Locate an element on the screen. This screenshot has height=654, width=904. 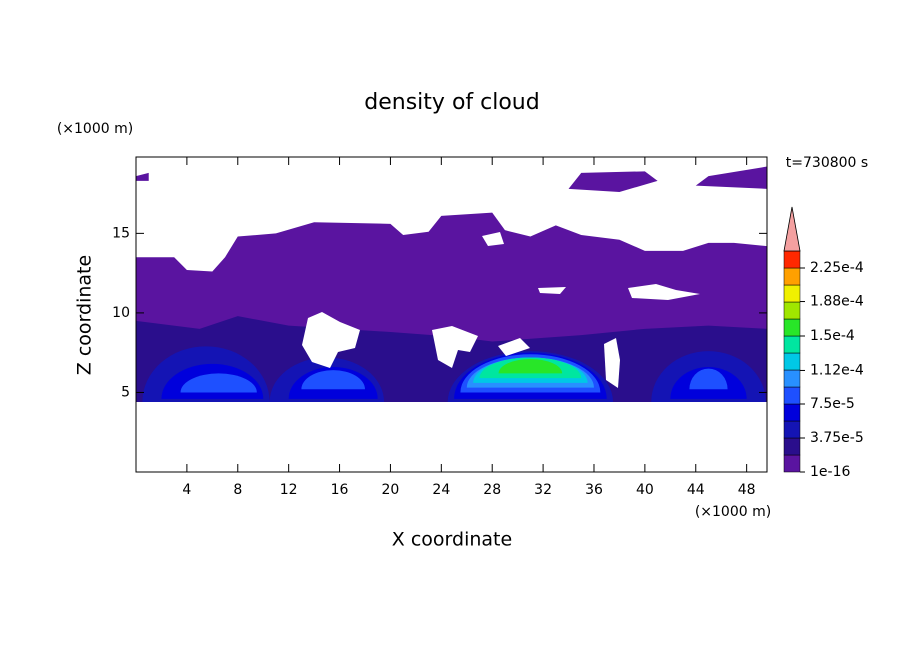
colorbar-tick-label: 7.5e-5 is located at coordinates (832, 404).